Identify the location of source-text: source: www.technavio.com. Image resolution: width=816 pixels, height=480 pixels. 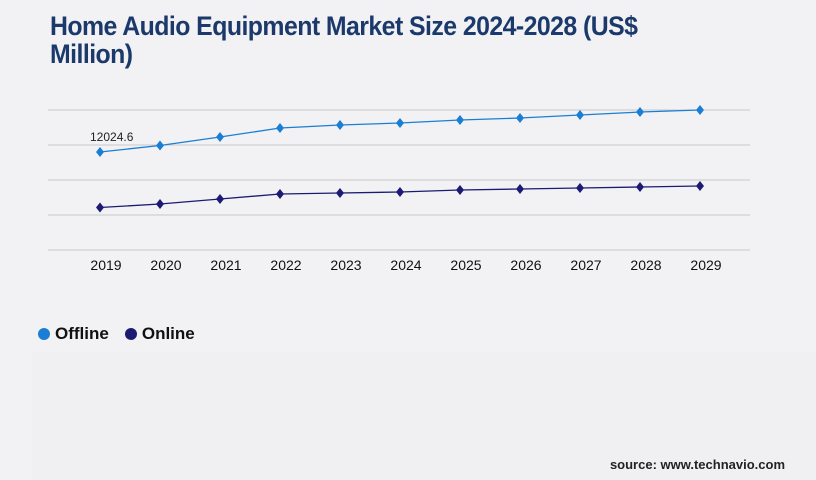
(697, 464).